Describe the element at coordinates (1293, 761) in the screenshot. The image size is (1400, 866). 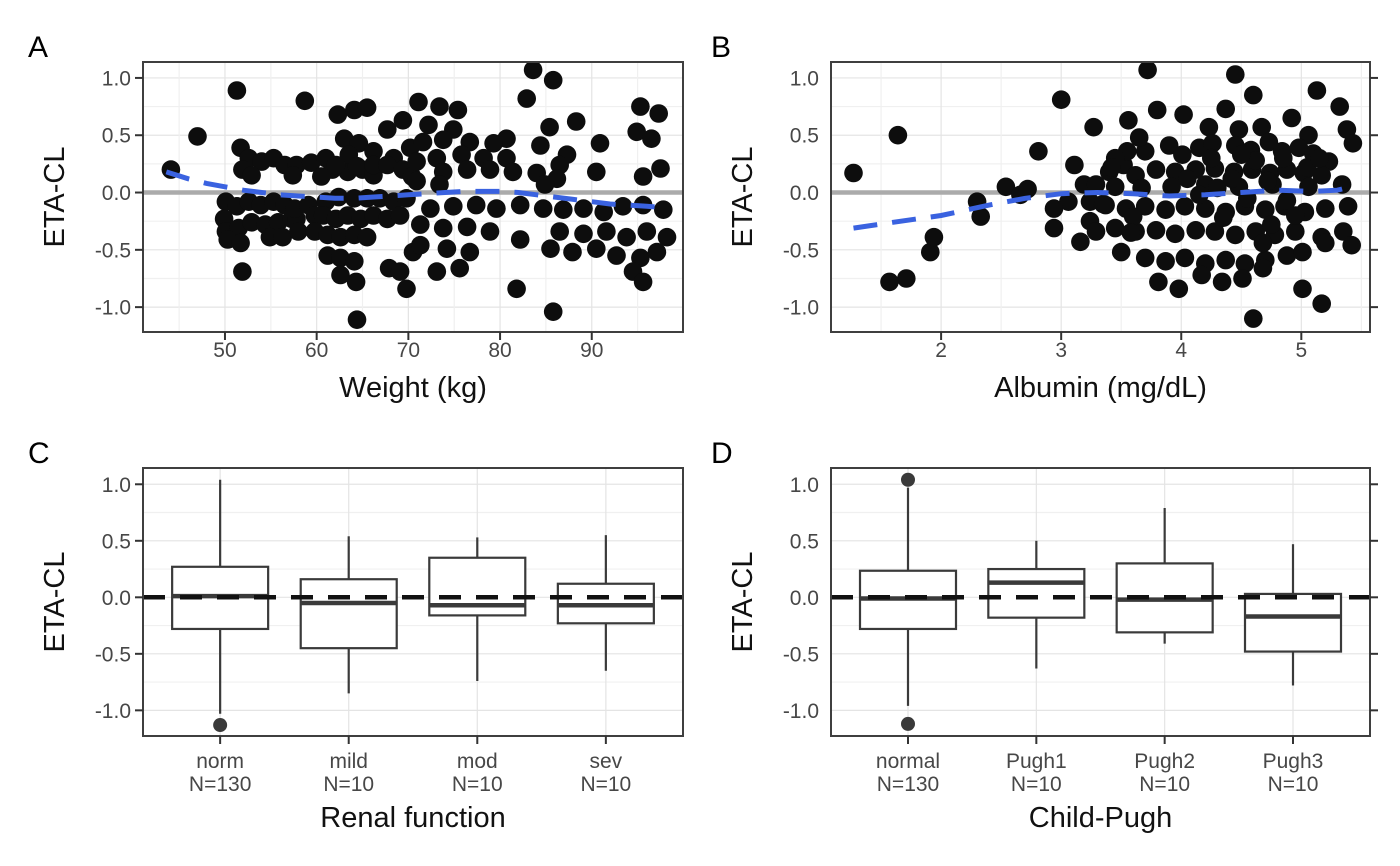
I see `category-label: Pugh3` at that location.